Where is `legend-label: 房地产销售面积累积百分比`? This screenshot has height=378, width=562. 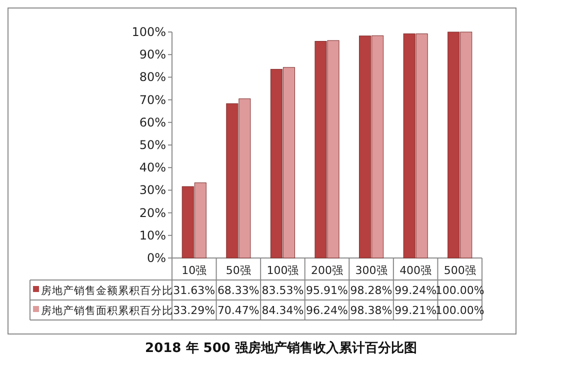 legend-label: 房地产销售面积累积百分比 is located at coordinates (107, 310).